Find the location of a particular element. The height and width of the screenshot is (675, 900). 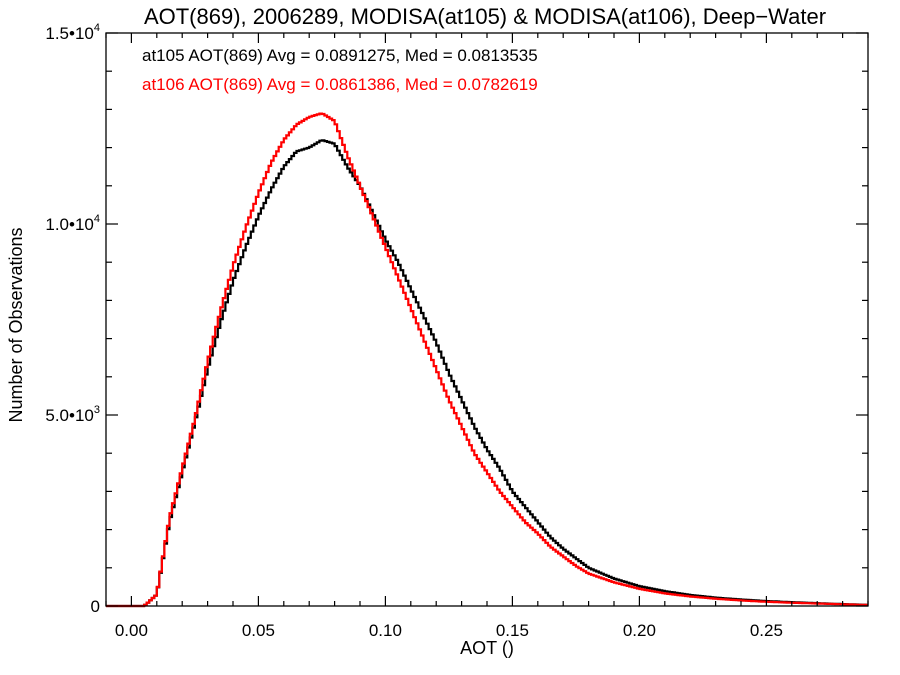

y-tick-label: 5.0•103 is located at coordinates (72, 414).